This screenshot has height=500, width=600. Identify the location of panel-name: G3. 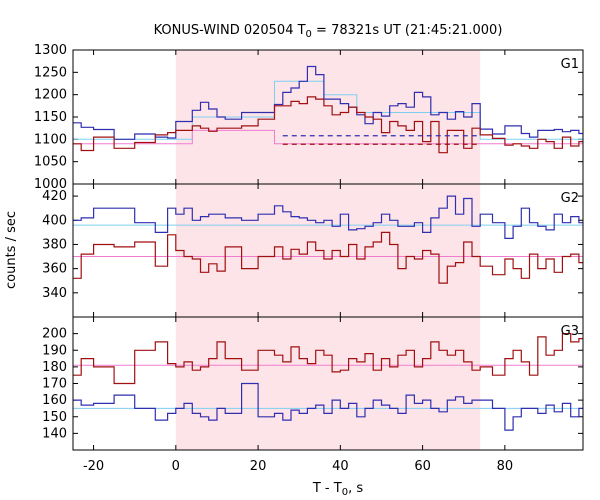
(570, 331).